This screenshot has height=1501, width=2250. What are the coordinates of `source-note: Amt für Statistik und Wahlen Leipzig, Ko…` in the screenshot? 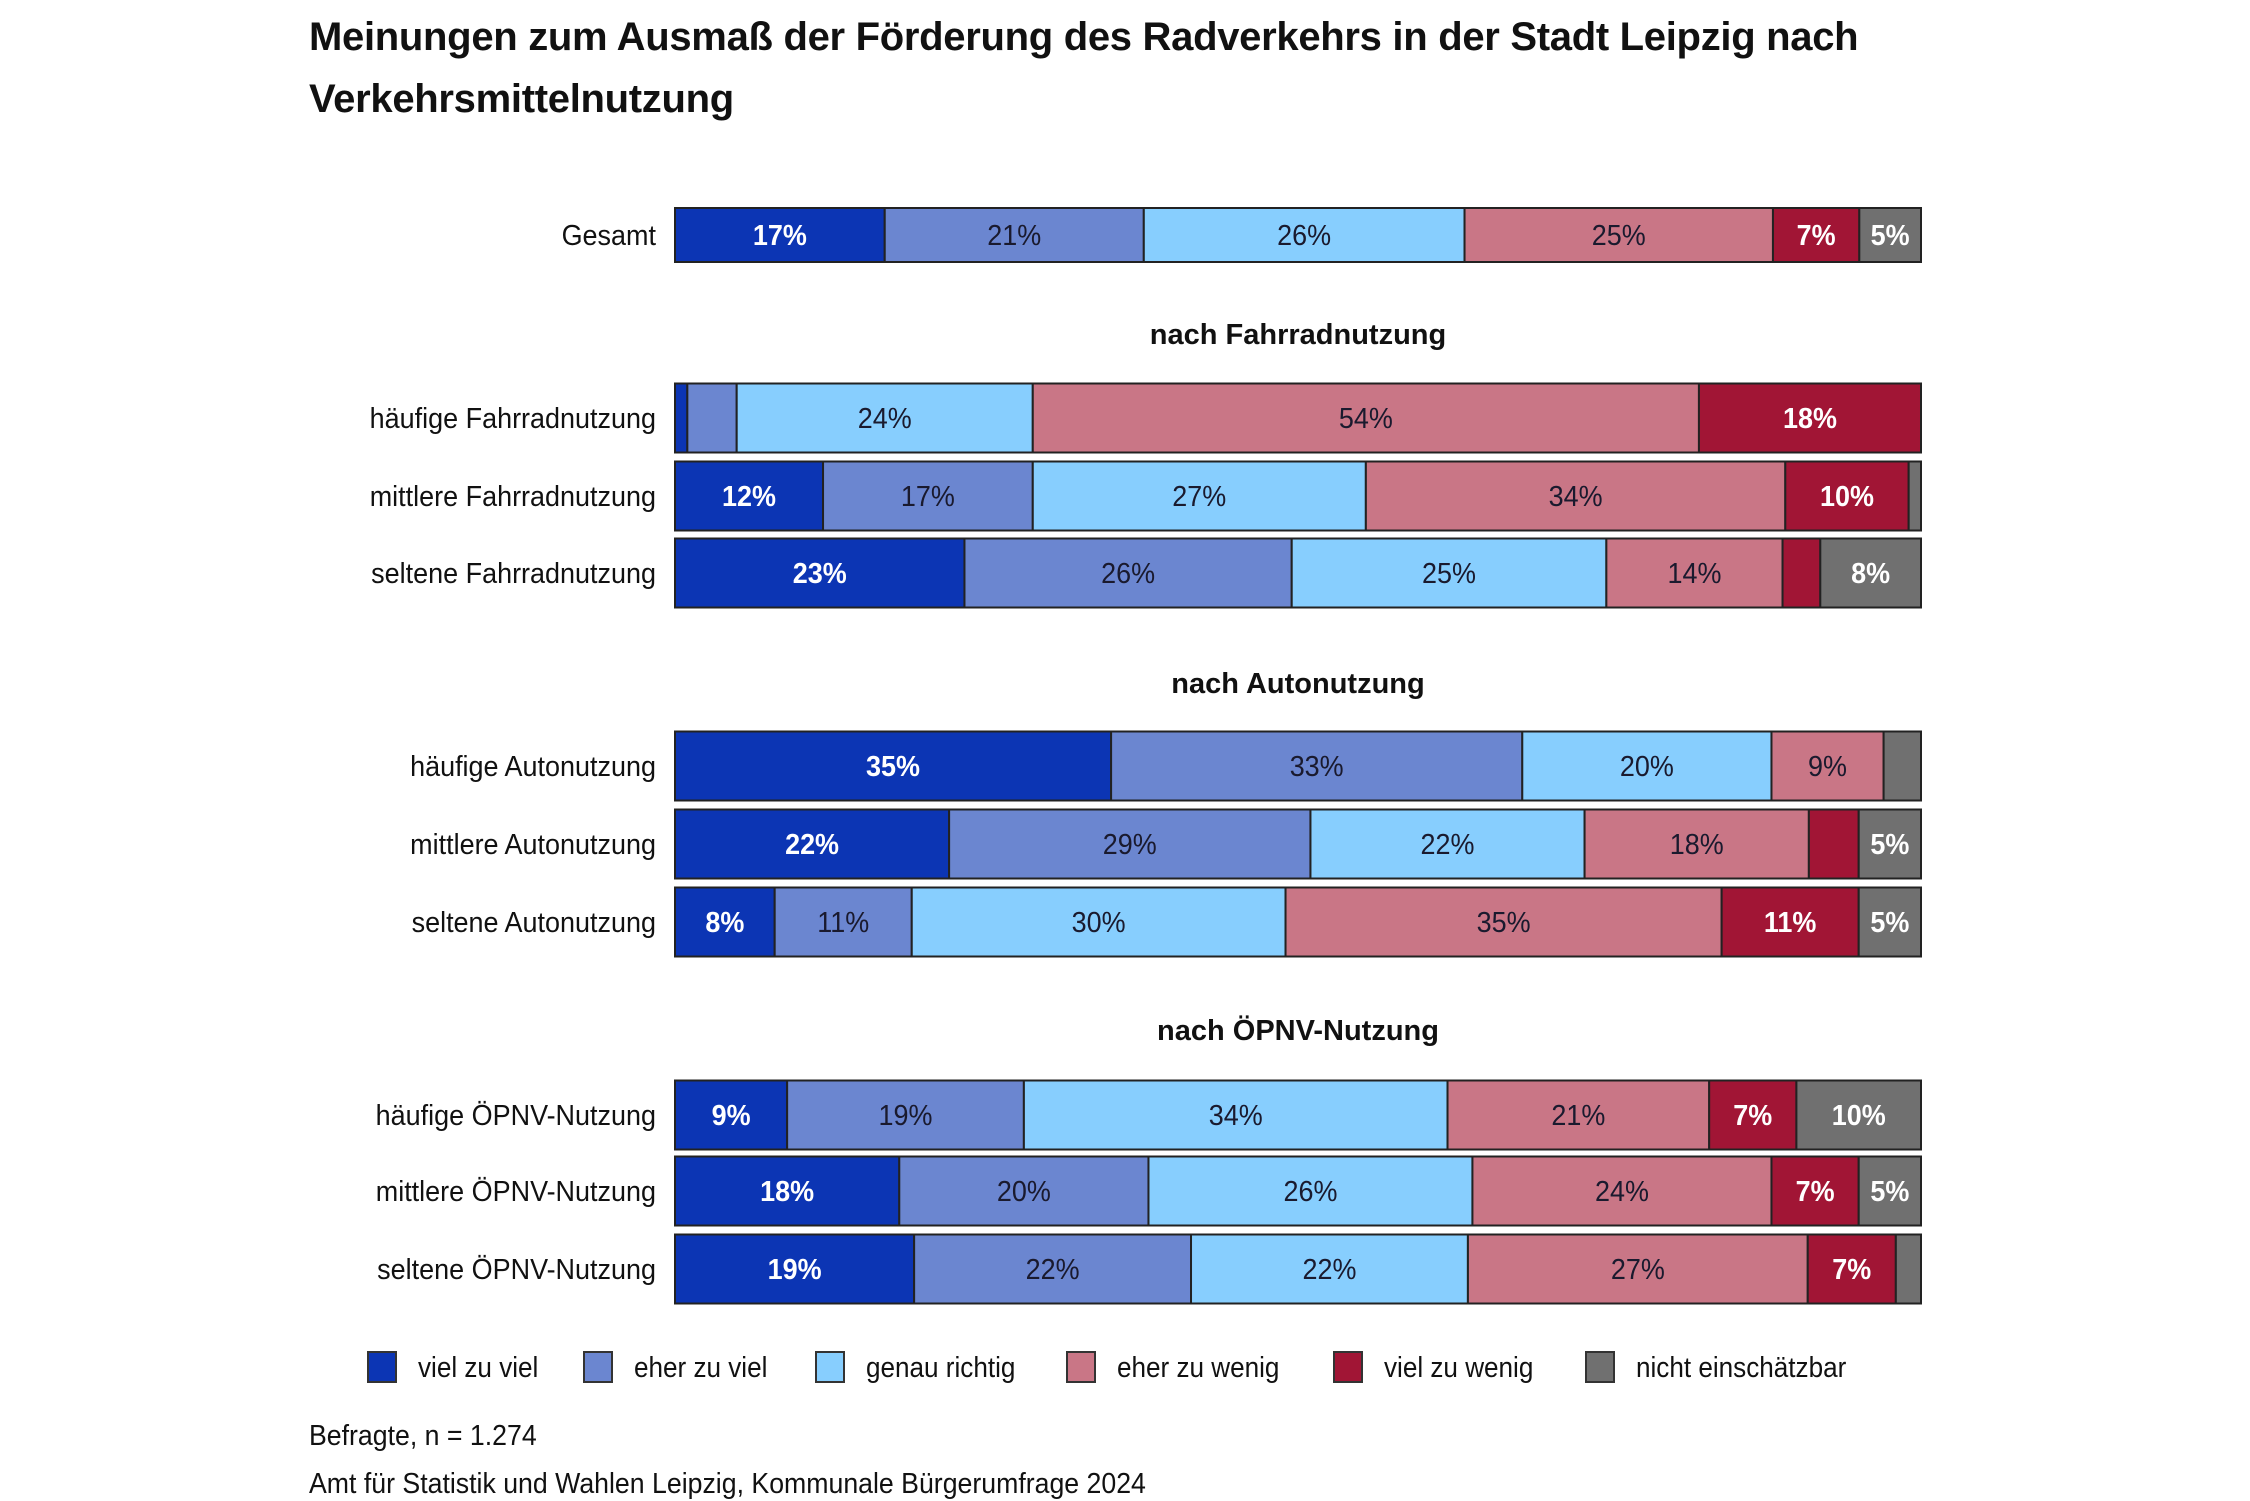 It's located at (727, 1484).